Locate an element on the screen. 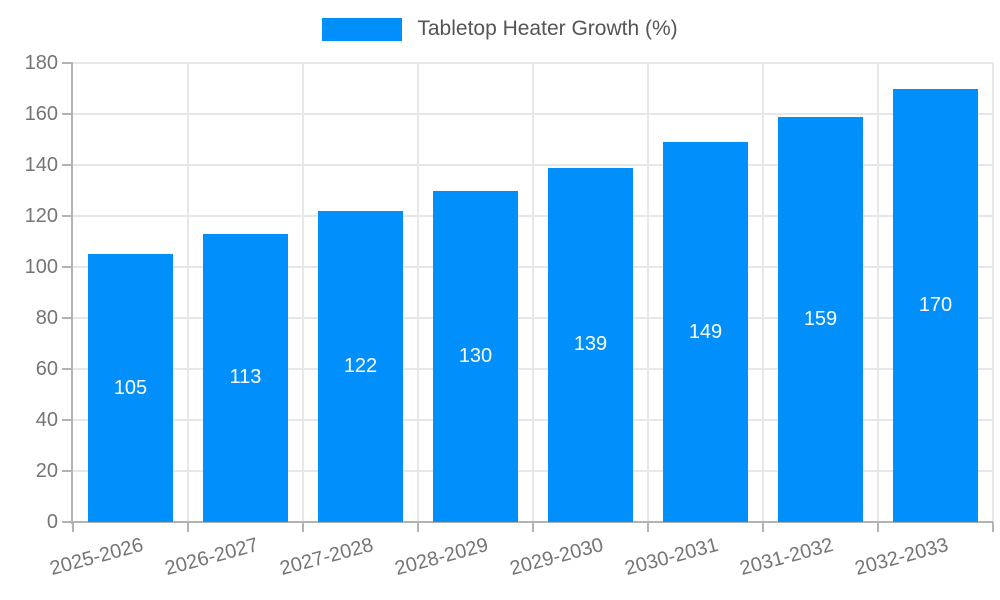  bar-value-label: 170 is located at coordinates (935, 304).